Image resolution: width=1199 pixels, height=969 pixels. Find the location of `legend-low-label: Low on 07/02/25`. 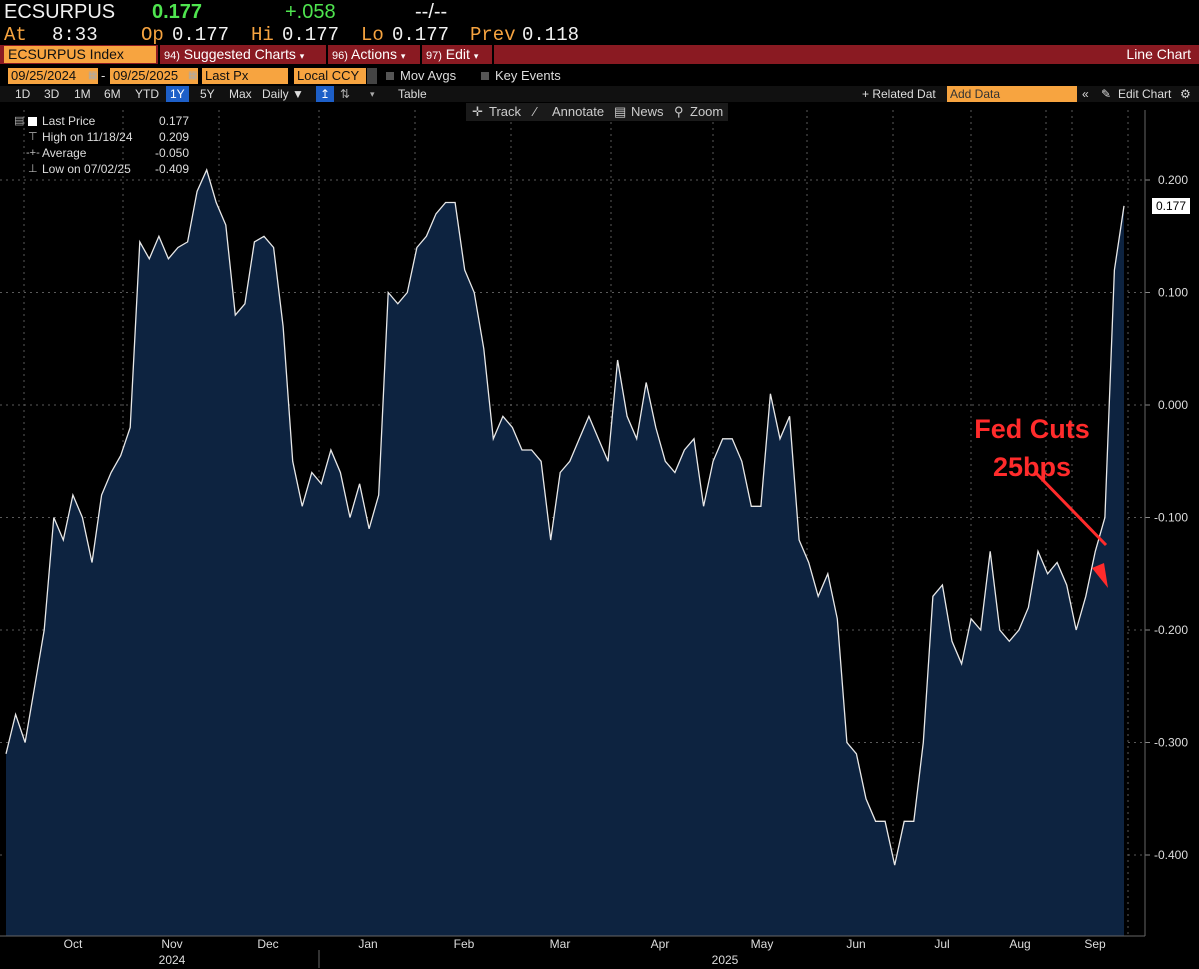

legend-low-label: Low on 07/02/25 is located at coordinates (86, 169).